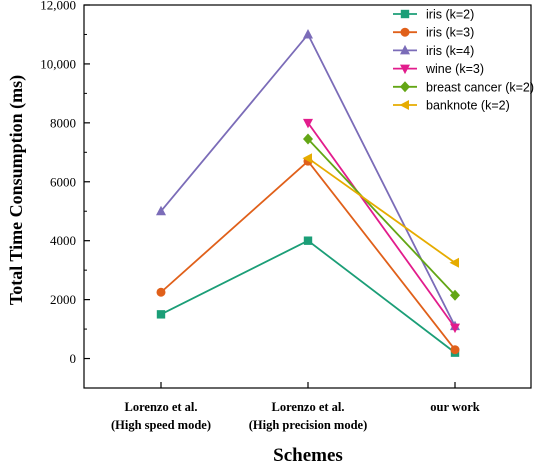 This screenshot has width=550, height=469. I want to click on legend-label-iris-k-4: iris (k=4), so click(450, 51).